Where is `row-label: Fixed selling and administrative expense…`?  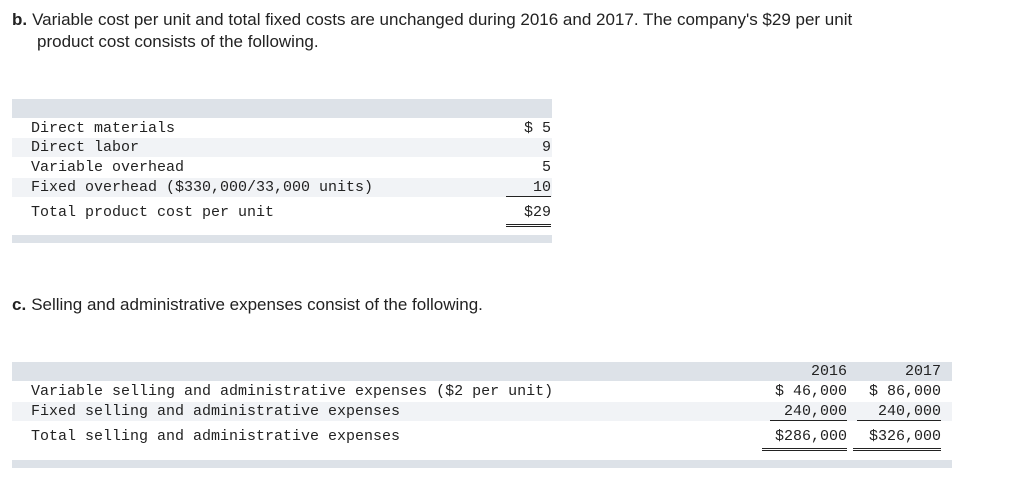
row-label: Fixed selling and administrative expense… is located at coordinates (216, 411).